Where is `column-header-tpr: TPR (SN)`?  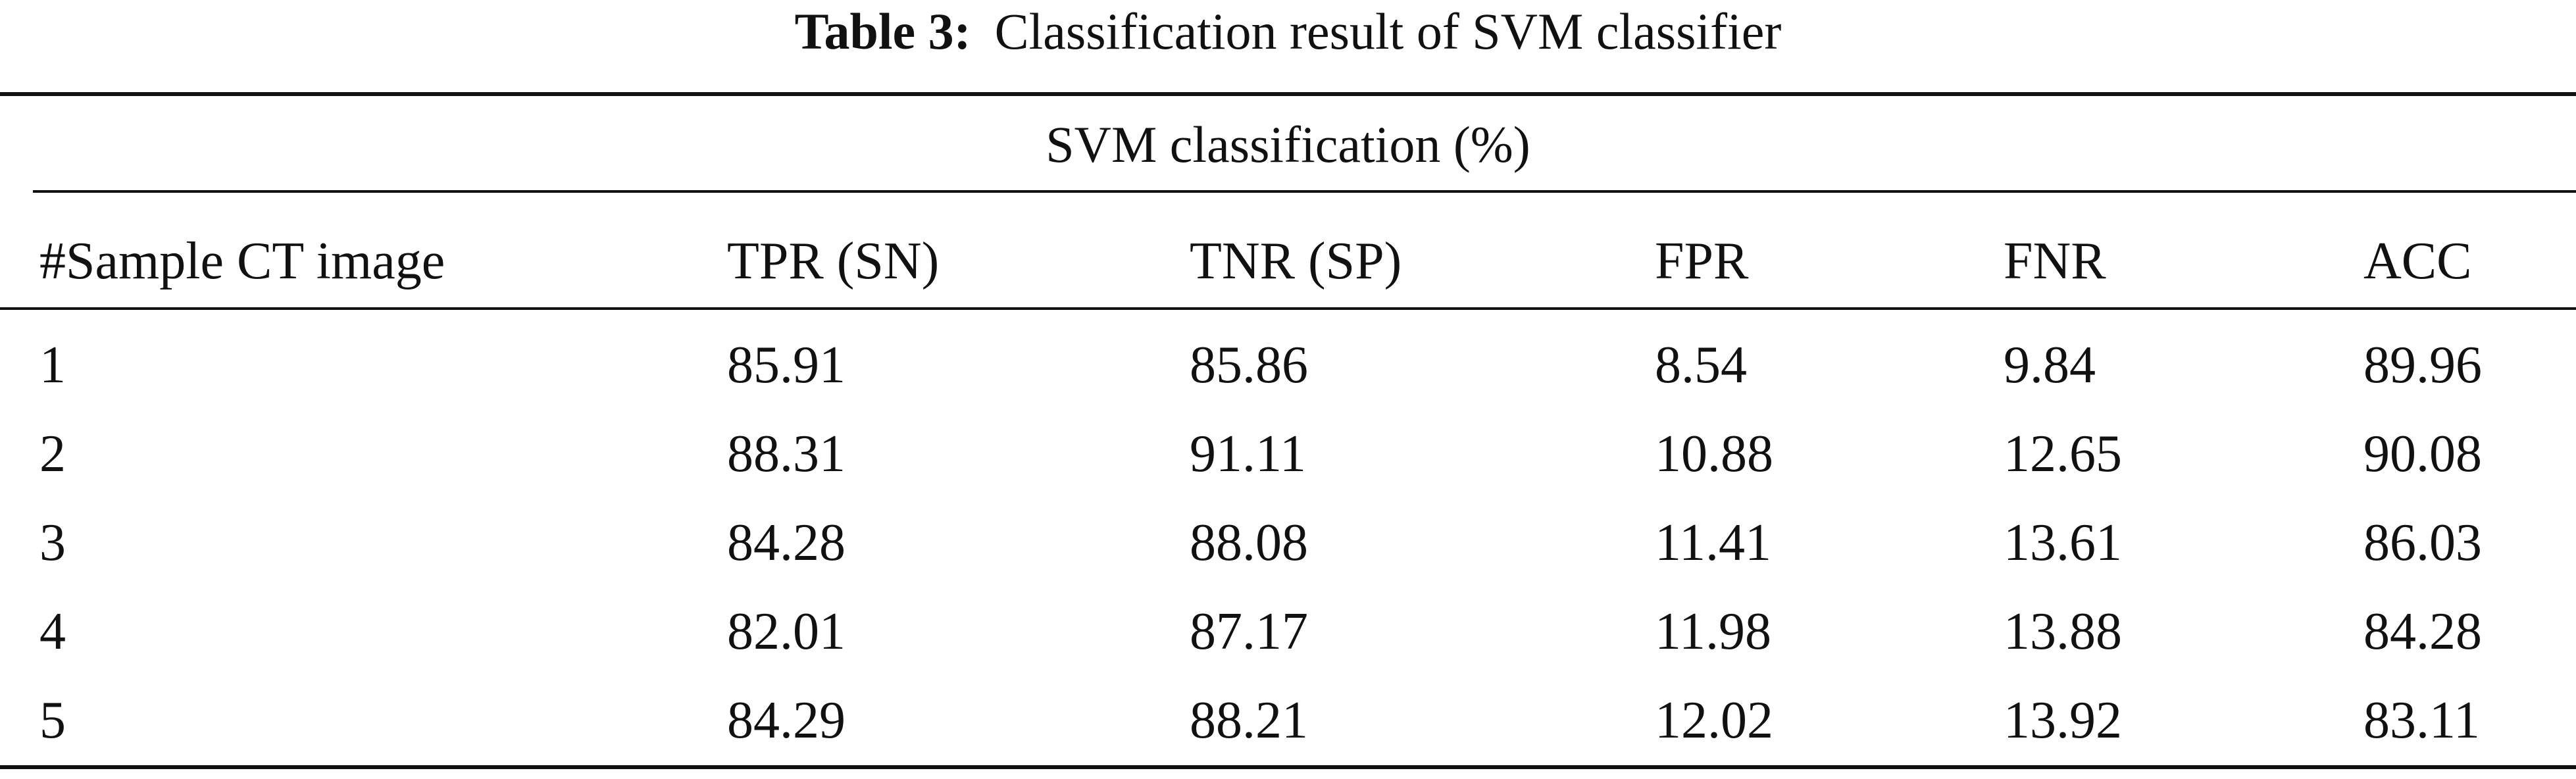
column-header-tpr: TPR (SN) is located at coordinates (833, 261).